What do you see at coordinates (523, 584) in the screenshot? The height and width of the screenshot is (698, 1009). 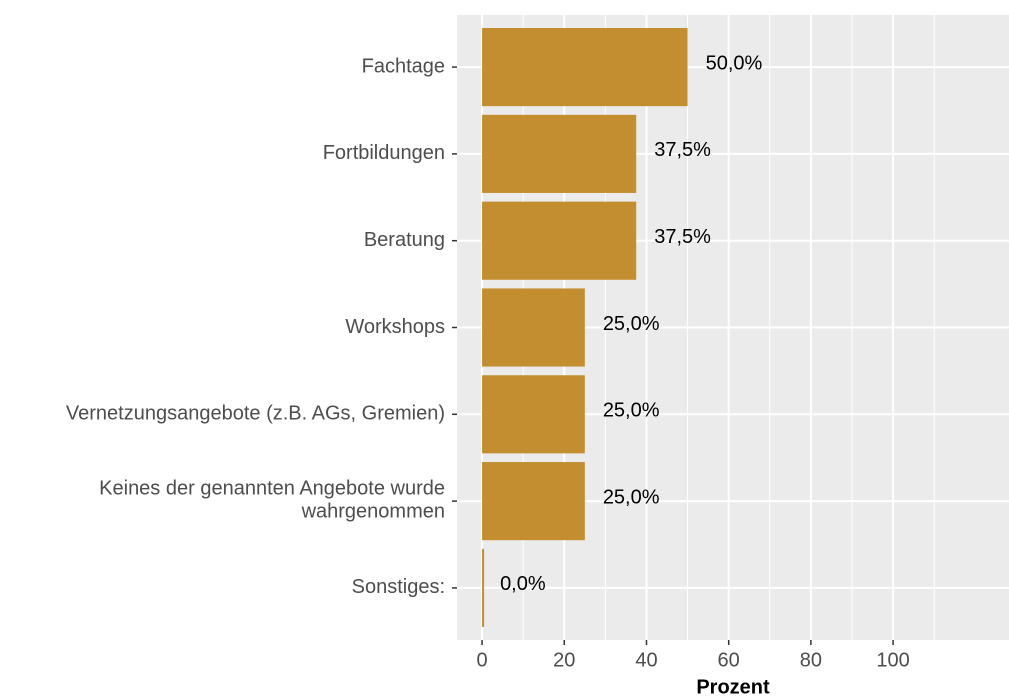 I see `data-label: 0,0%` at bounding box center [523, 584].